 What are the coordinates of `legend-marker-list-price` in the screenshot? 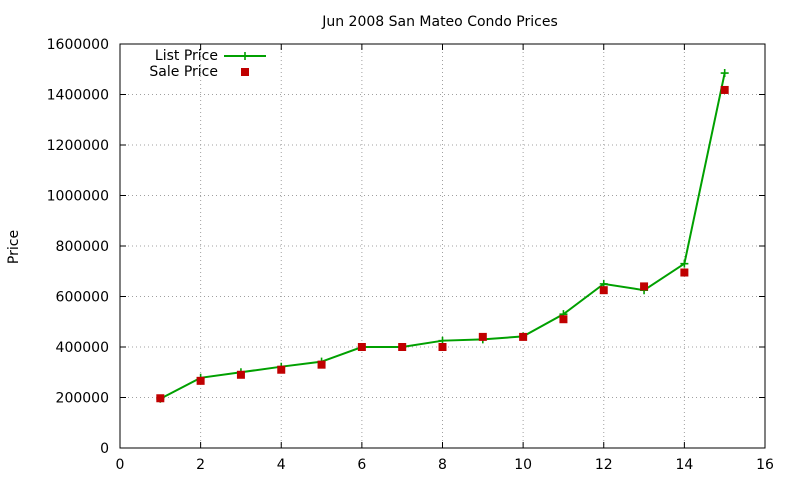 It's located at (245, 56).